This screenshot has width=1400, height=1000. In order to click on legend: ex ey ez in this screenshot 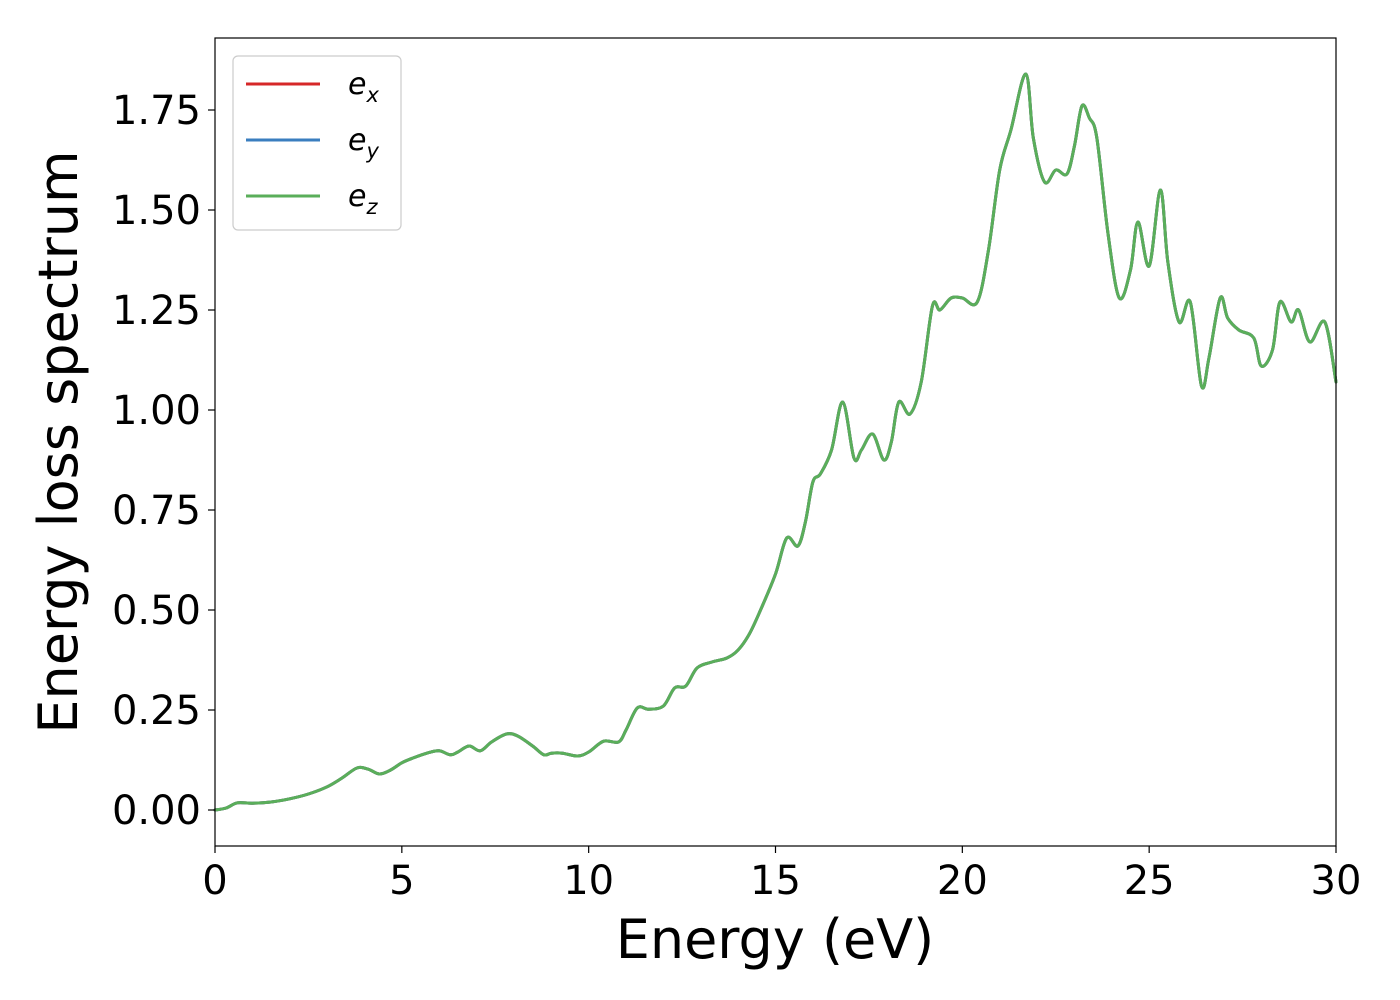, I will do `click(317, 143)`.